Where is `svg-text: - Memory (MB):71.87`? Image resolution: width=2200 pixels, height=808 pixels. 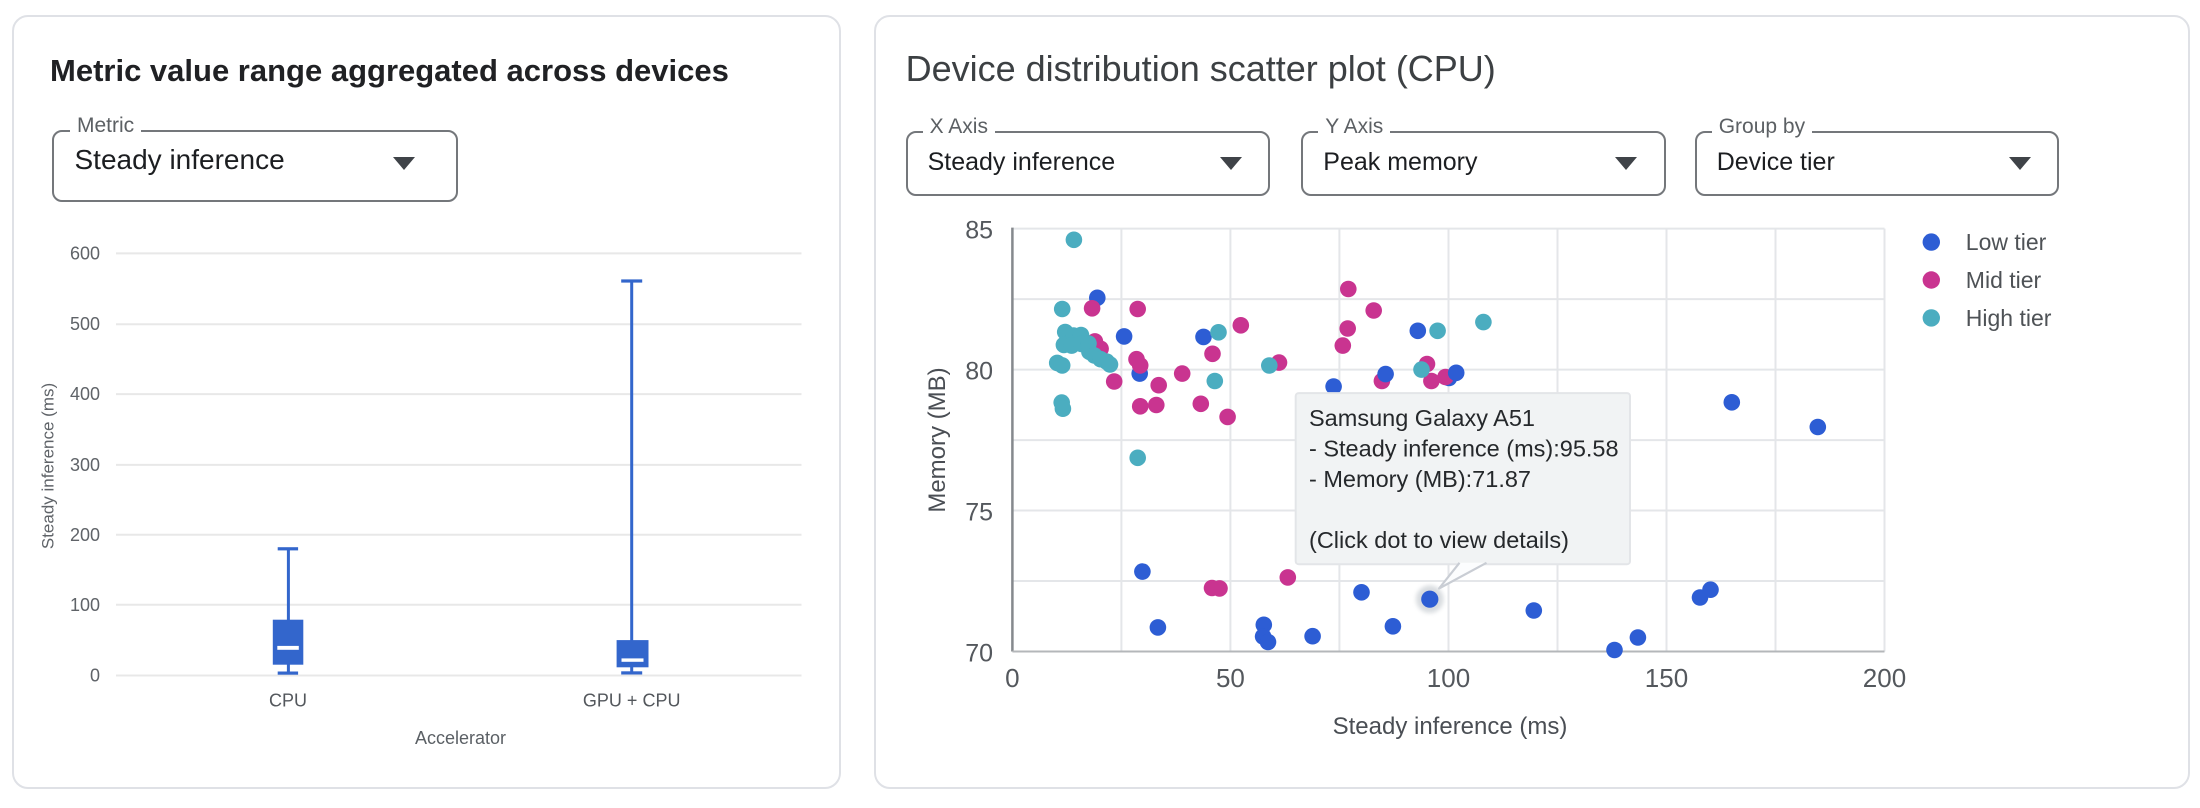 svg-text: - Memory (MB):71.87 is located at coordinates (1420, 479).